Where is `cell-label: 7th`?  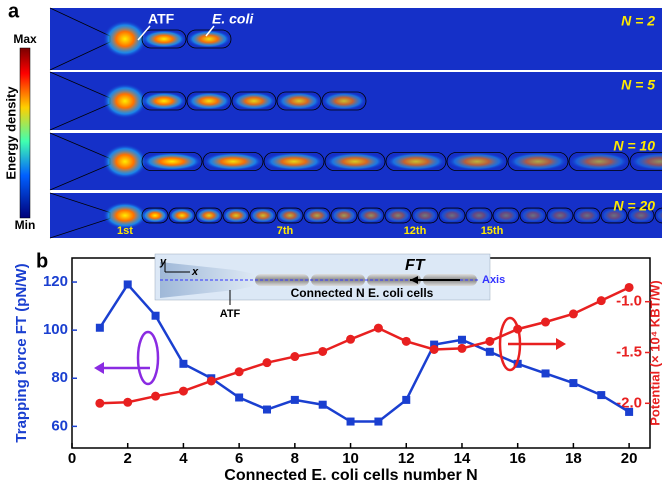 cell-label: 7th is located at coordinates (285, 231).